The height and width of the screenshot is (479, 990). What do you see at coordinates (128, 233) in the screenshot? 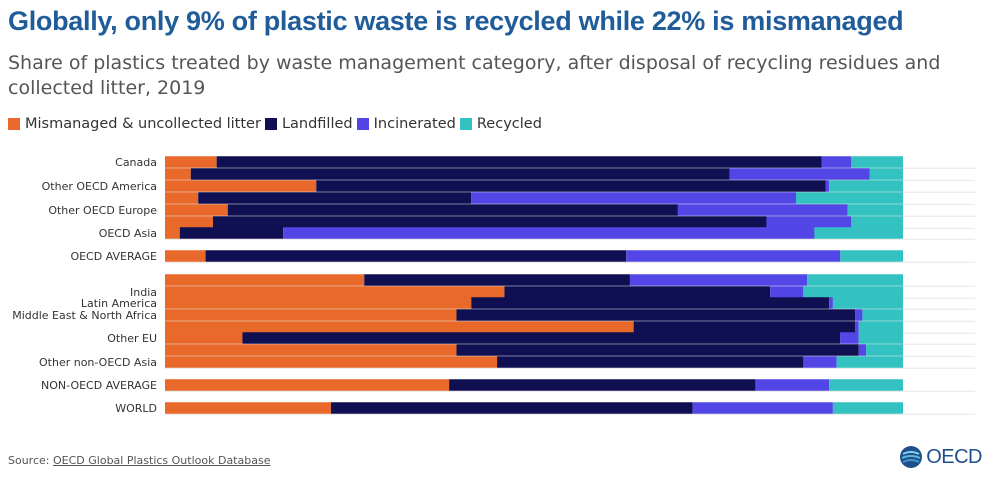
I see `row-label: OECD Asia` at bounding box center [128, 233].